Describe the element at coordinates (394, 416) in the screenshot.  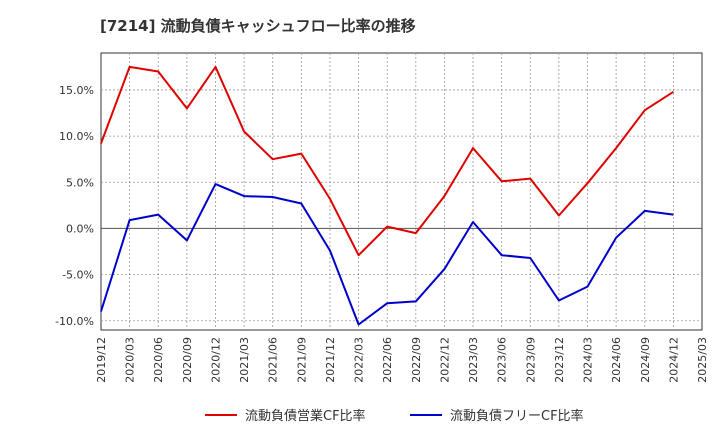
I see `legend: 流動負債営業CF比率 流動負債フリーCF比率` at that location.